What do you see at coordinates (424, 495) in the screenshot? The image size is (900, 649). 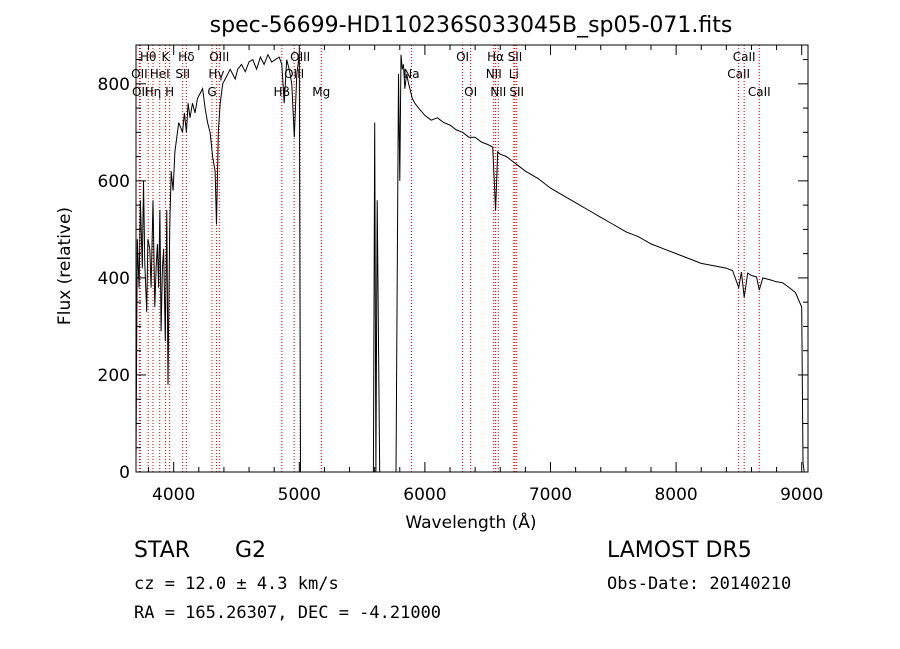 I see `x-tick-label: 6000` at bounding box center [424, 495].